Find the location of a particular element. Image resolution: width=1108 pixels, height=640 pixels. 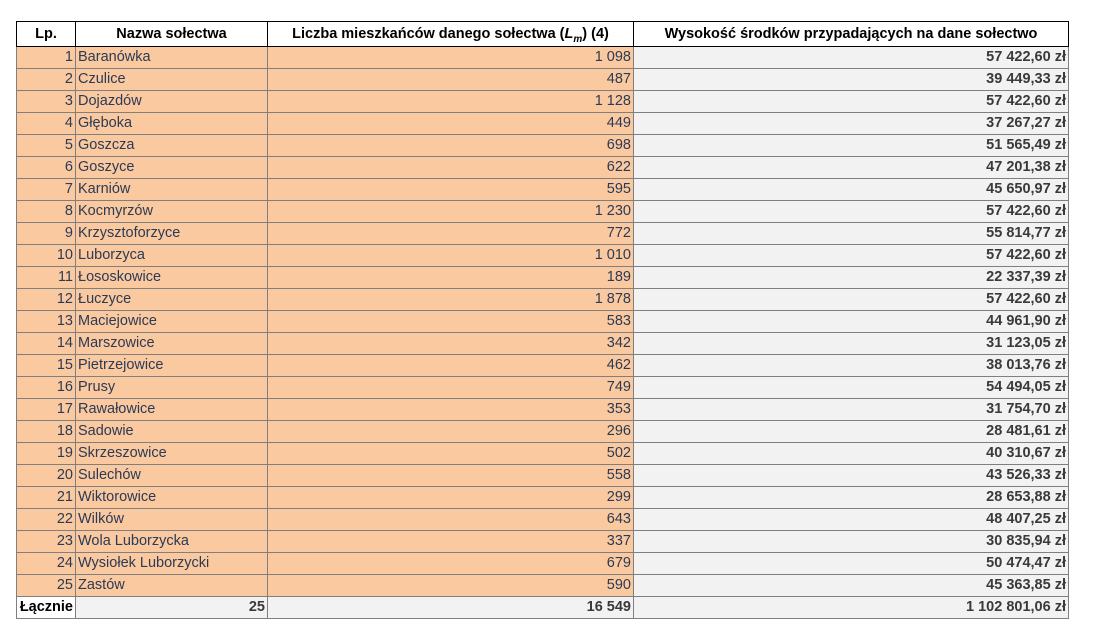

header-lp: Lp. is located at coordinates (46, 34).